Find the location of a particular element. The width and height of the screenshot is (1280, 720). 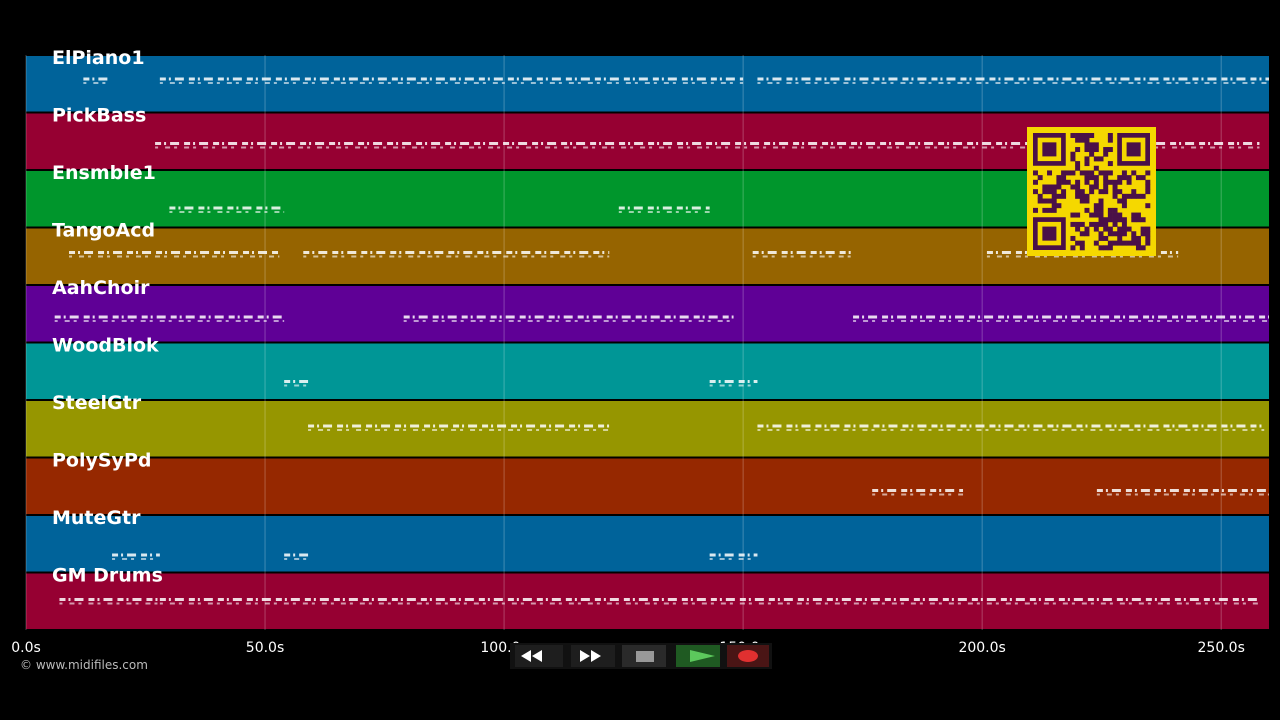

x-tick-label: 250.0s is located at coordinates (1221, 648).